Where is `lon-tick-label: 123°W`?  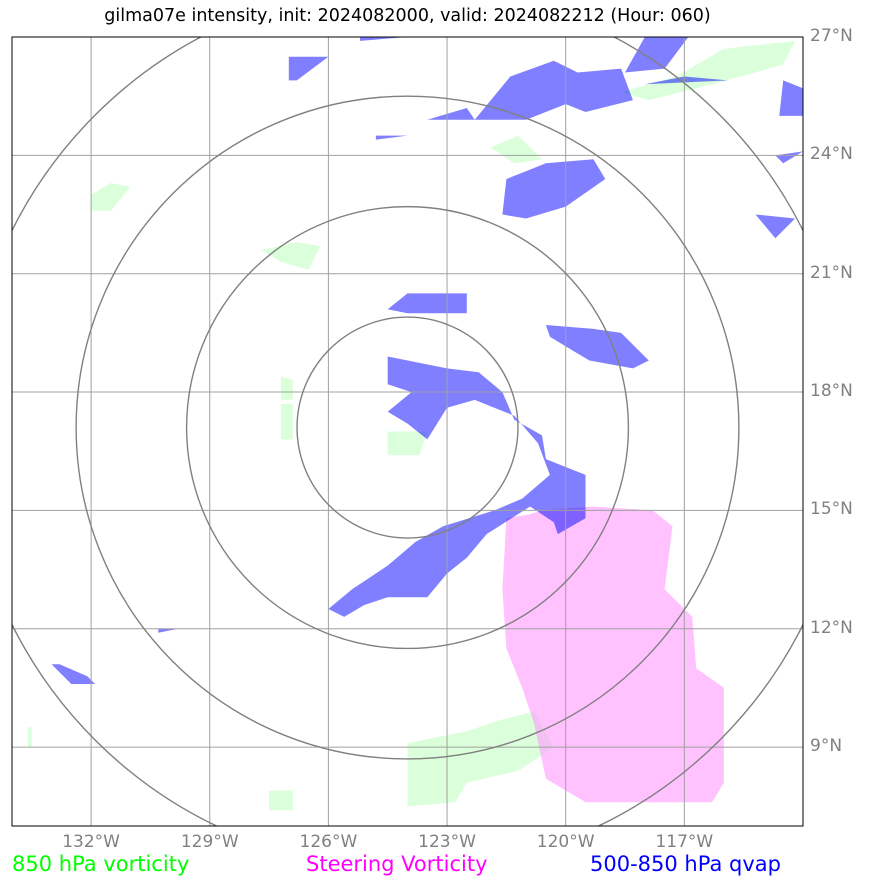
lon-tick-label: 123°W is located at coordinates (447, 842).